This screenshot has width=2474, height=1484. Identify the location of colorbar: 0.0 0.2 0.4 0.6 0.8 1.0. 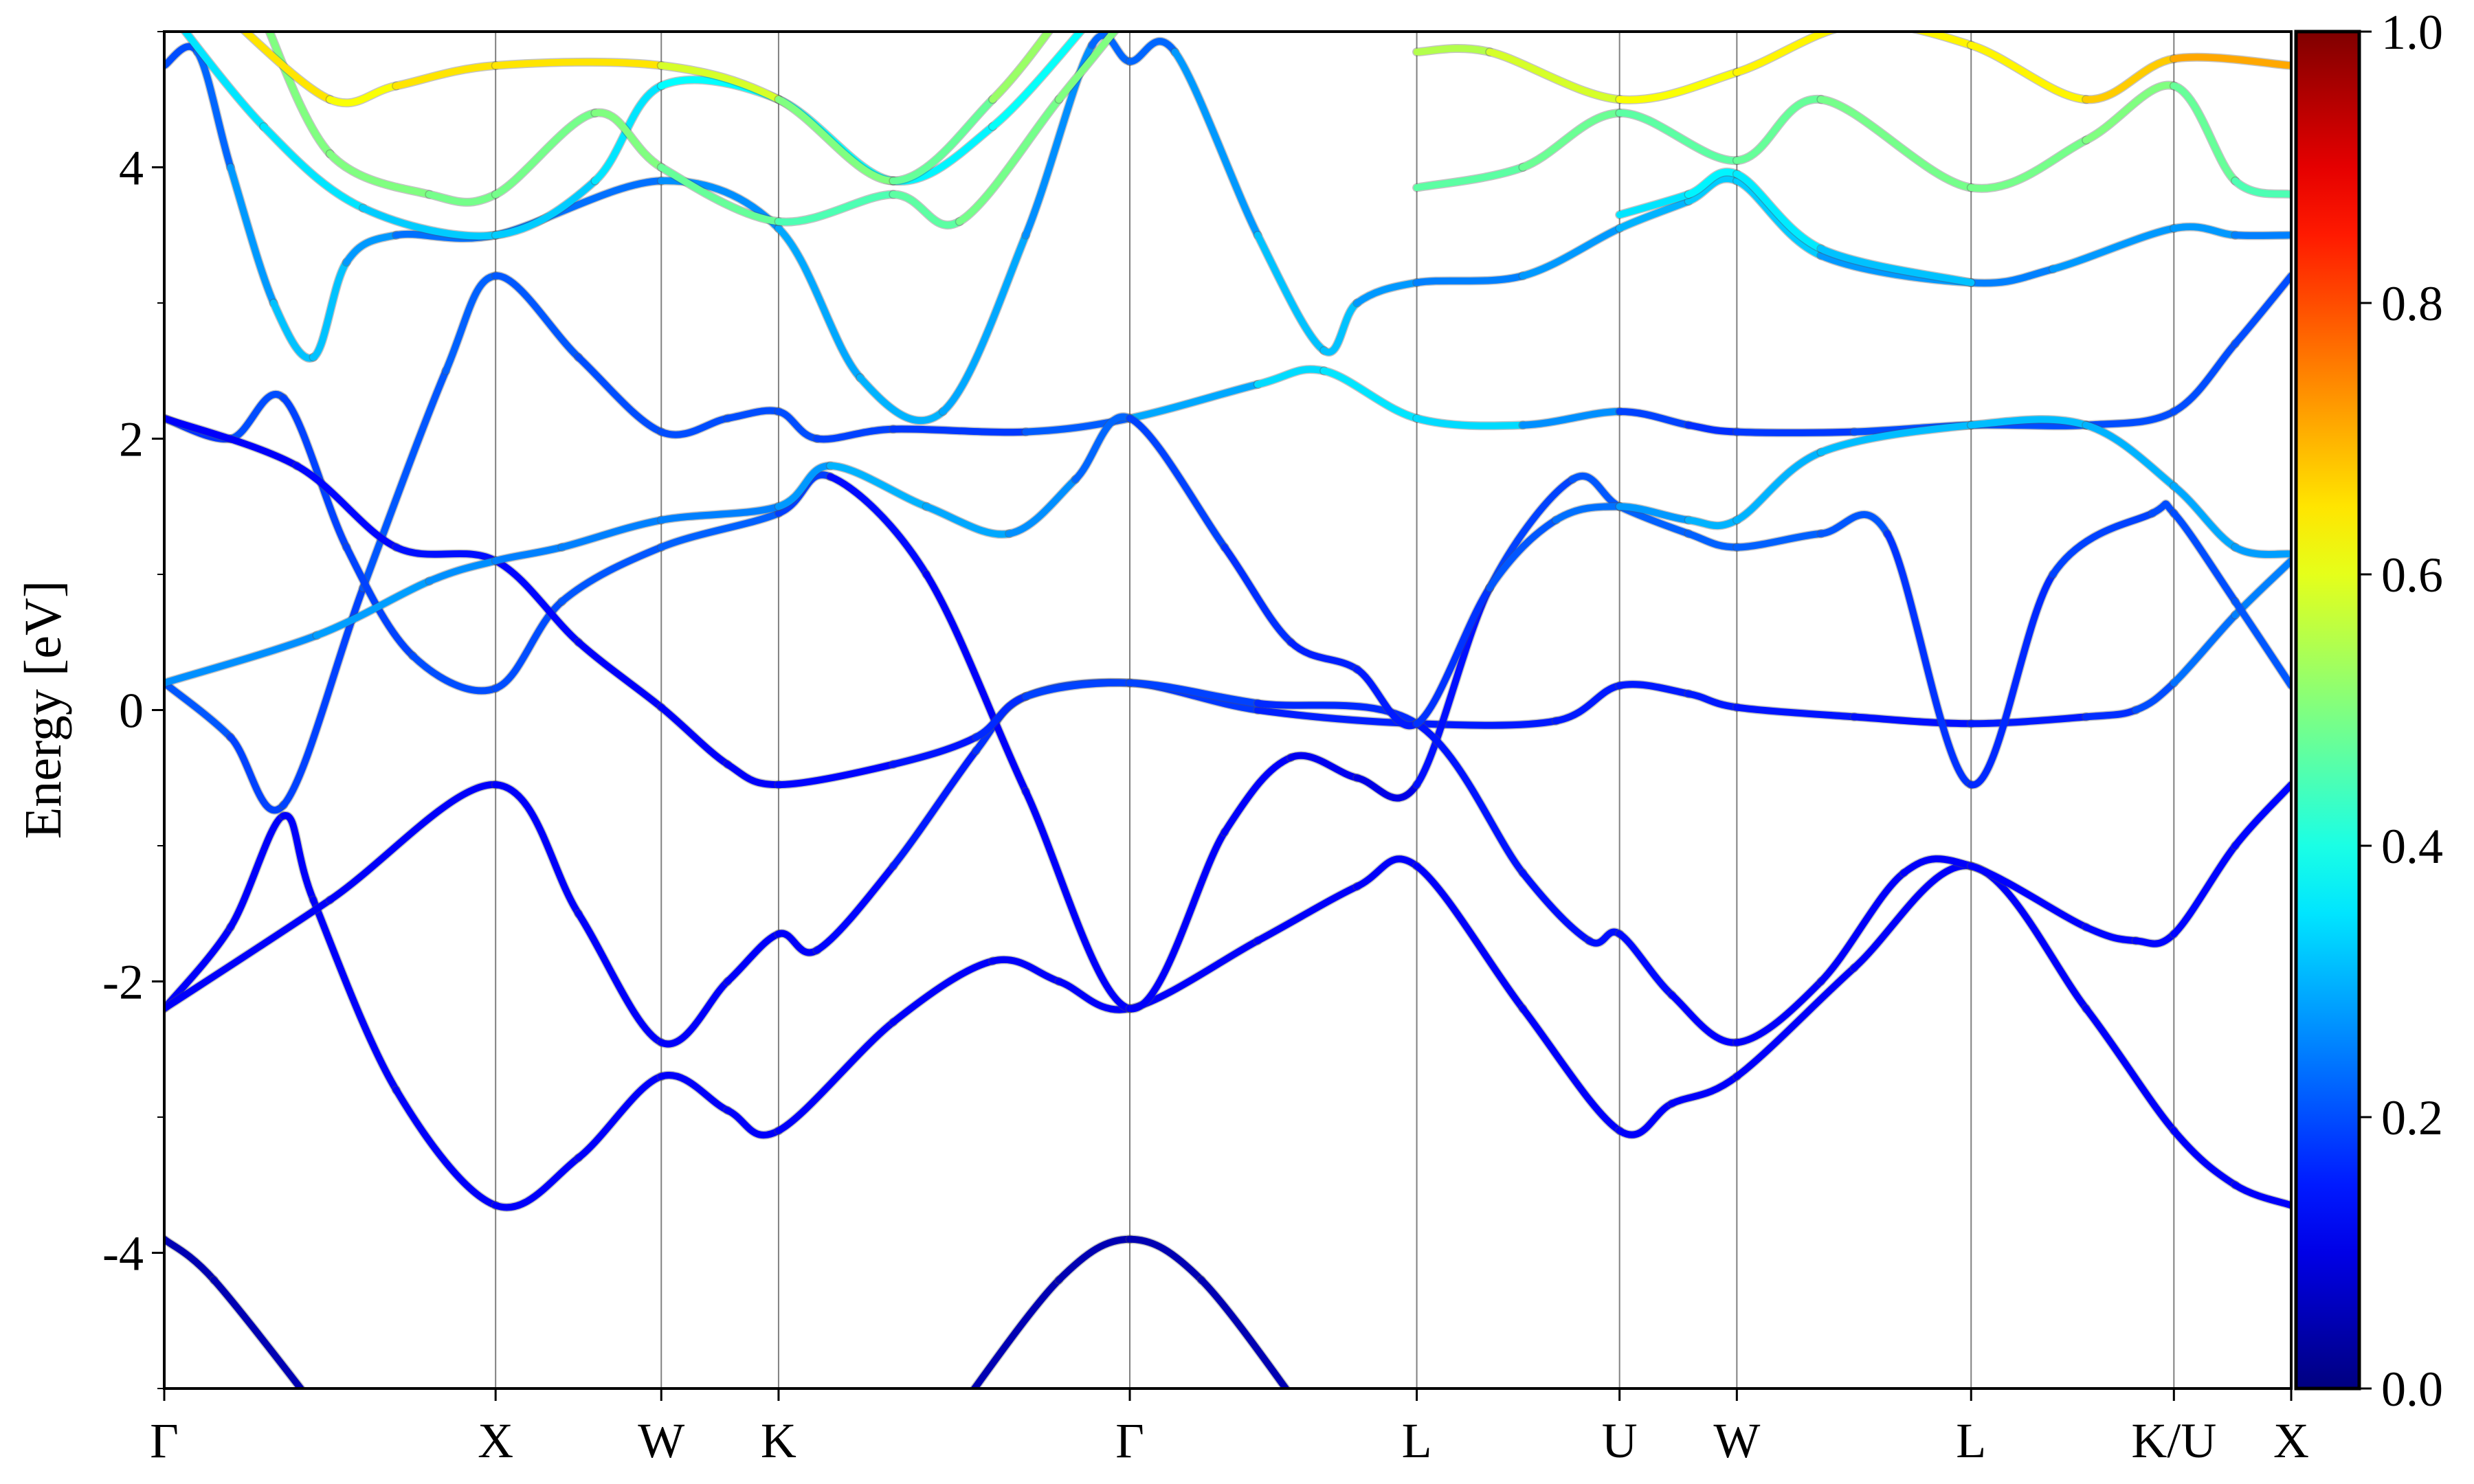
(2368, 711).